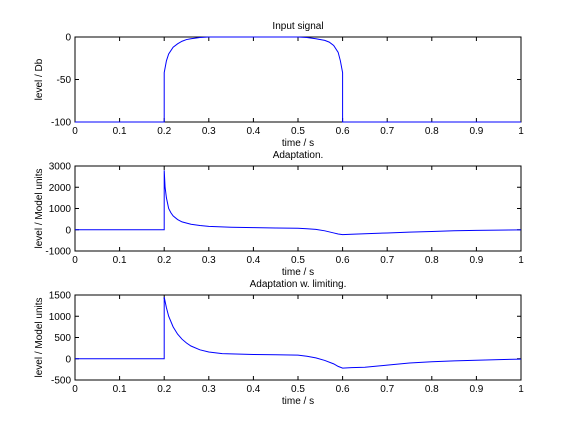  What do you see at coordinates (75, 389) in the screenshot?
I see `chart3-xtick-label: 0` at bounding box center [75, 389].